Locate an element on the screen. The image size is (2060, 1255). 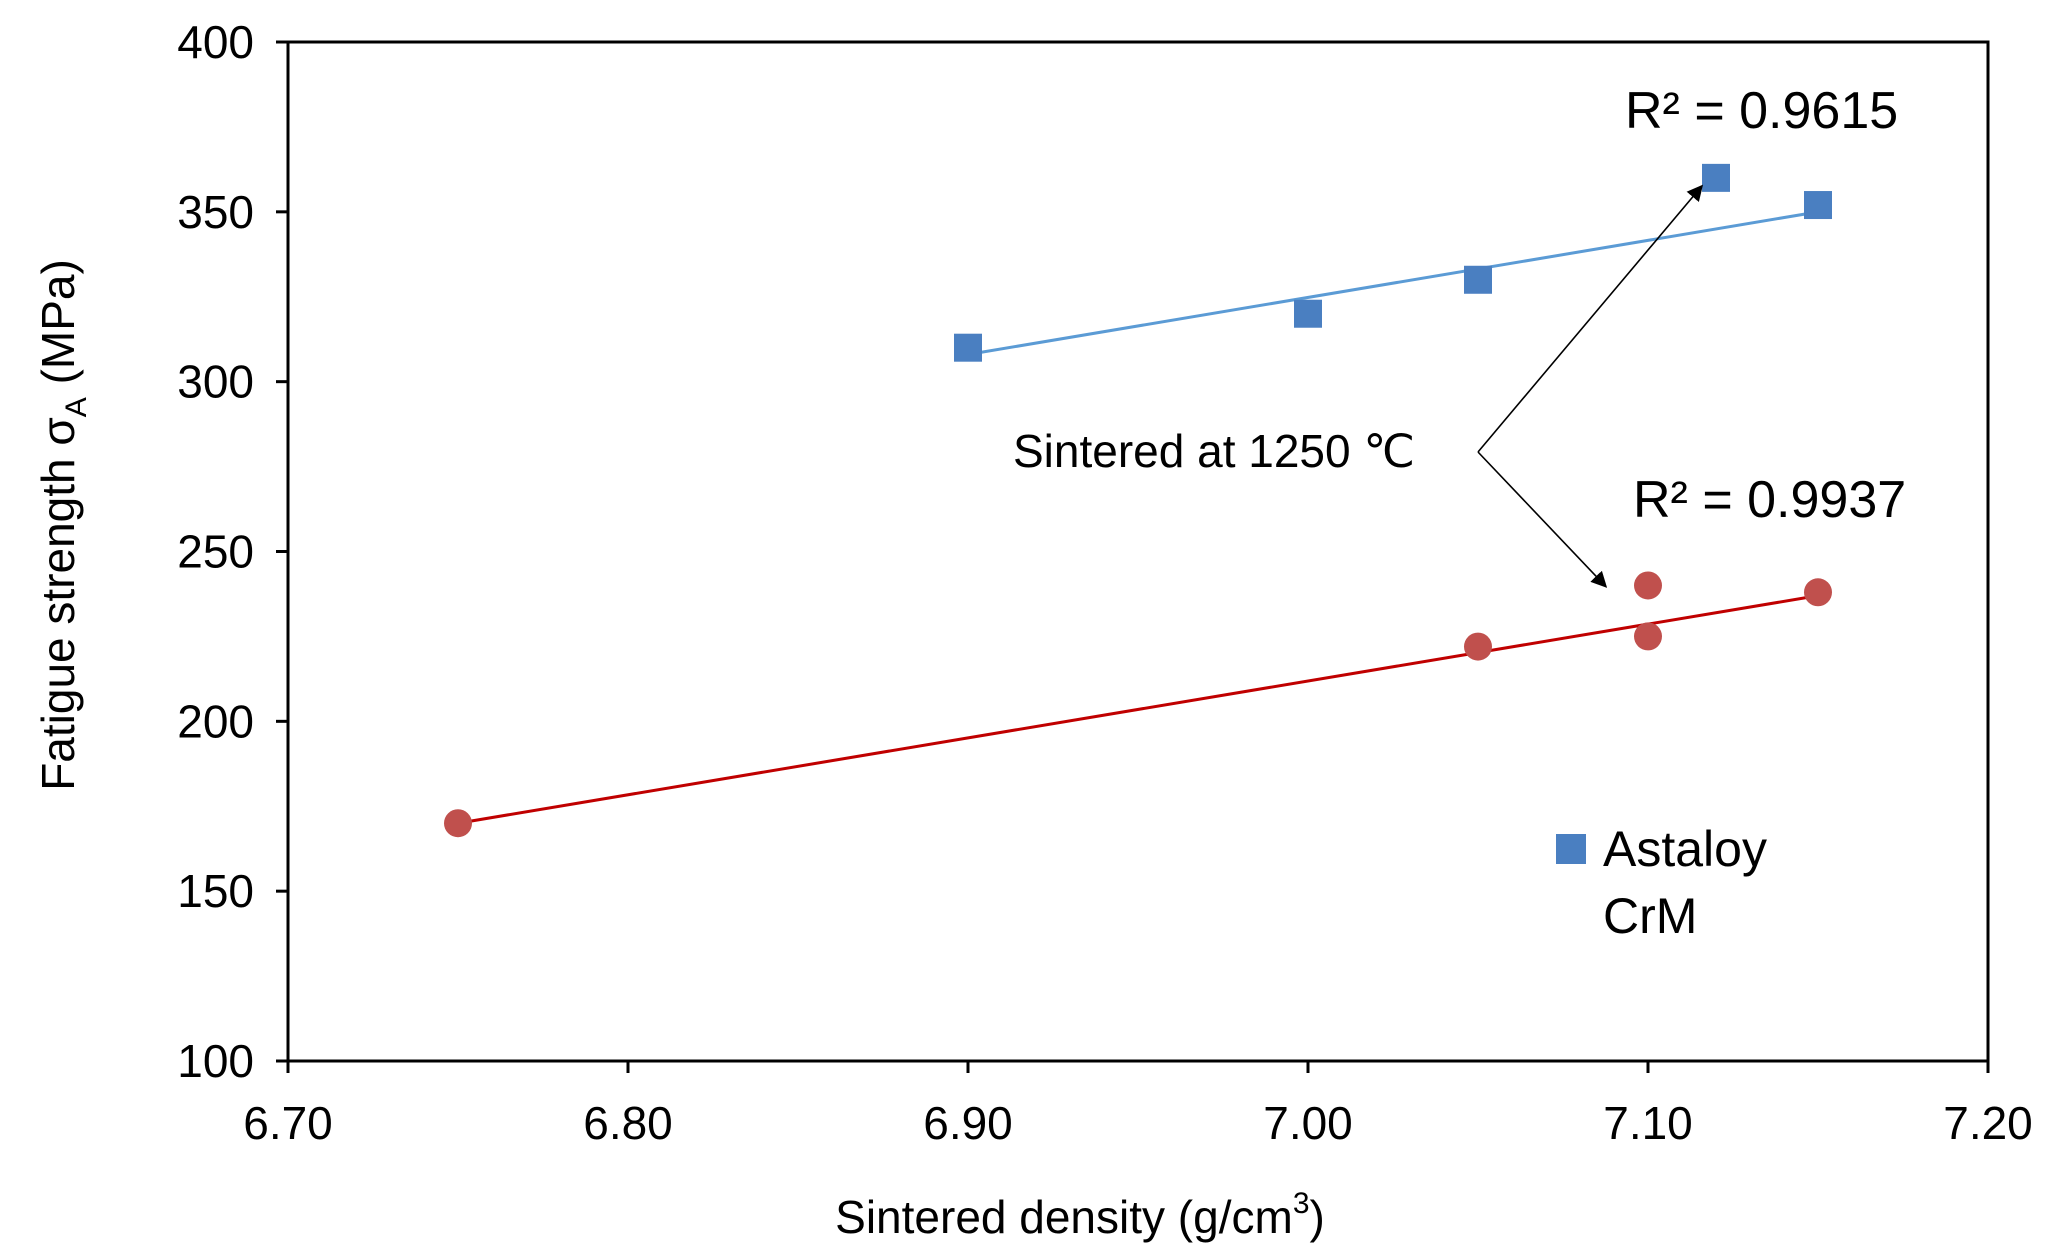
x-tick-label: 6.80 is located at coordinates (628, 1123).